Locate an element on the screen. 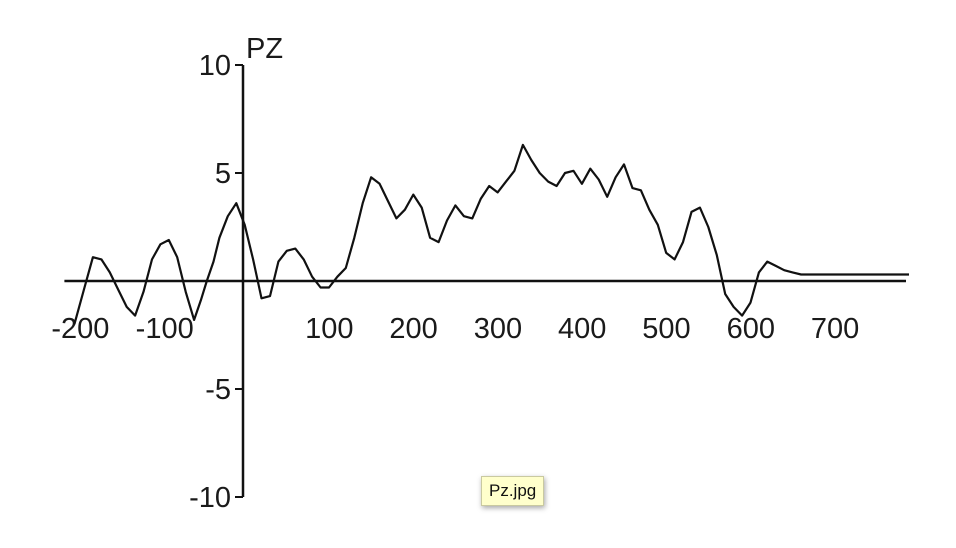  x-tick-label: 200 is located at coordinates (413, 329).